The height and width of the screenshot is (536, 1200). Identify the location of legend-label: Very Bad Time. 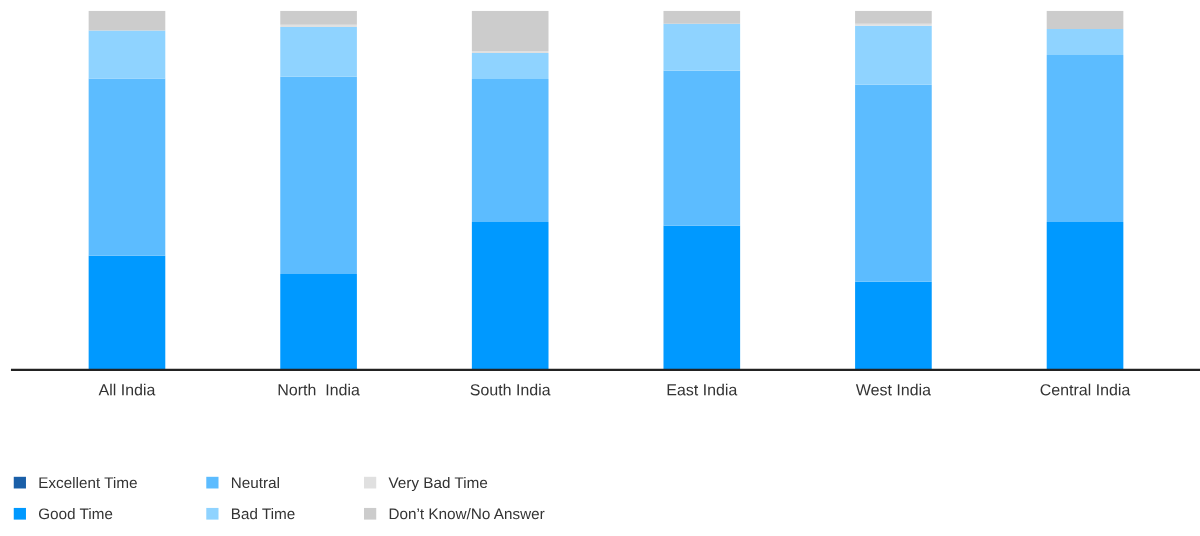
(438, 484).